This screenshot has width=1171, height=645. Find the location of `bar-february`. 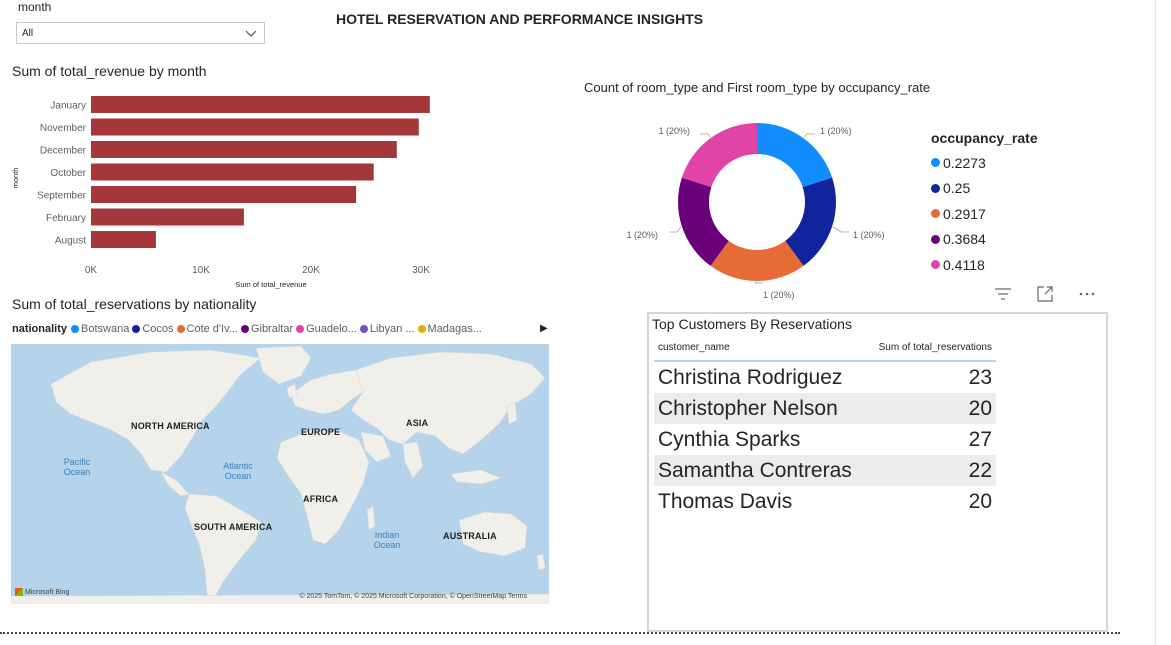

bar-february is located at coordinates (167, 217).